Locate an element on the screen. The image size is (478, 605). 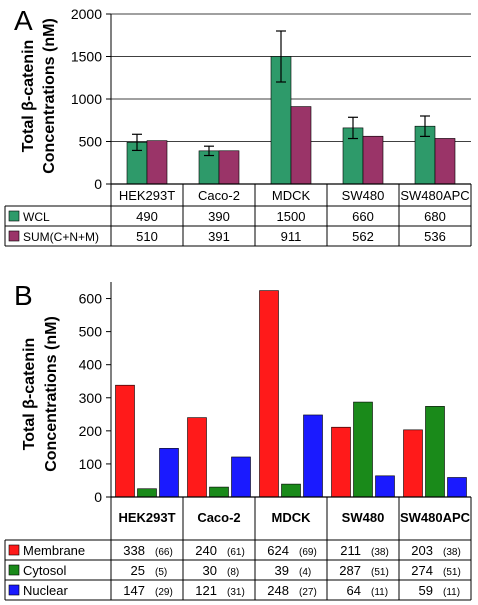
legend-label: SUM(C+N+M) is located at coordinates (61, 237).